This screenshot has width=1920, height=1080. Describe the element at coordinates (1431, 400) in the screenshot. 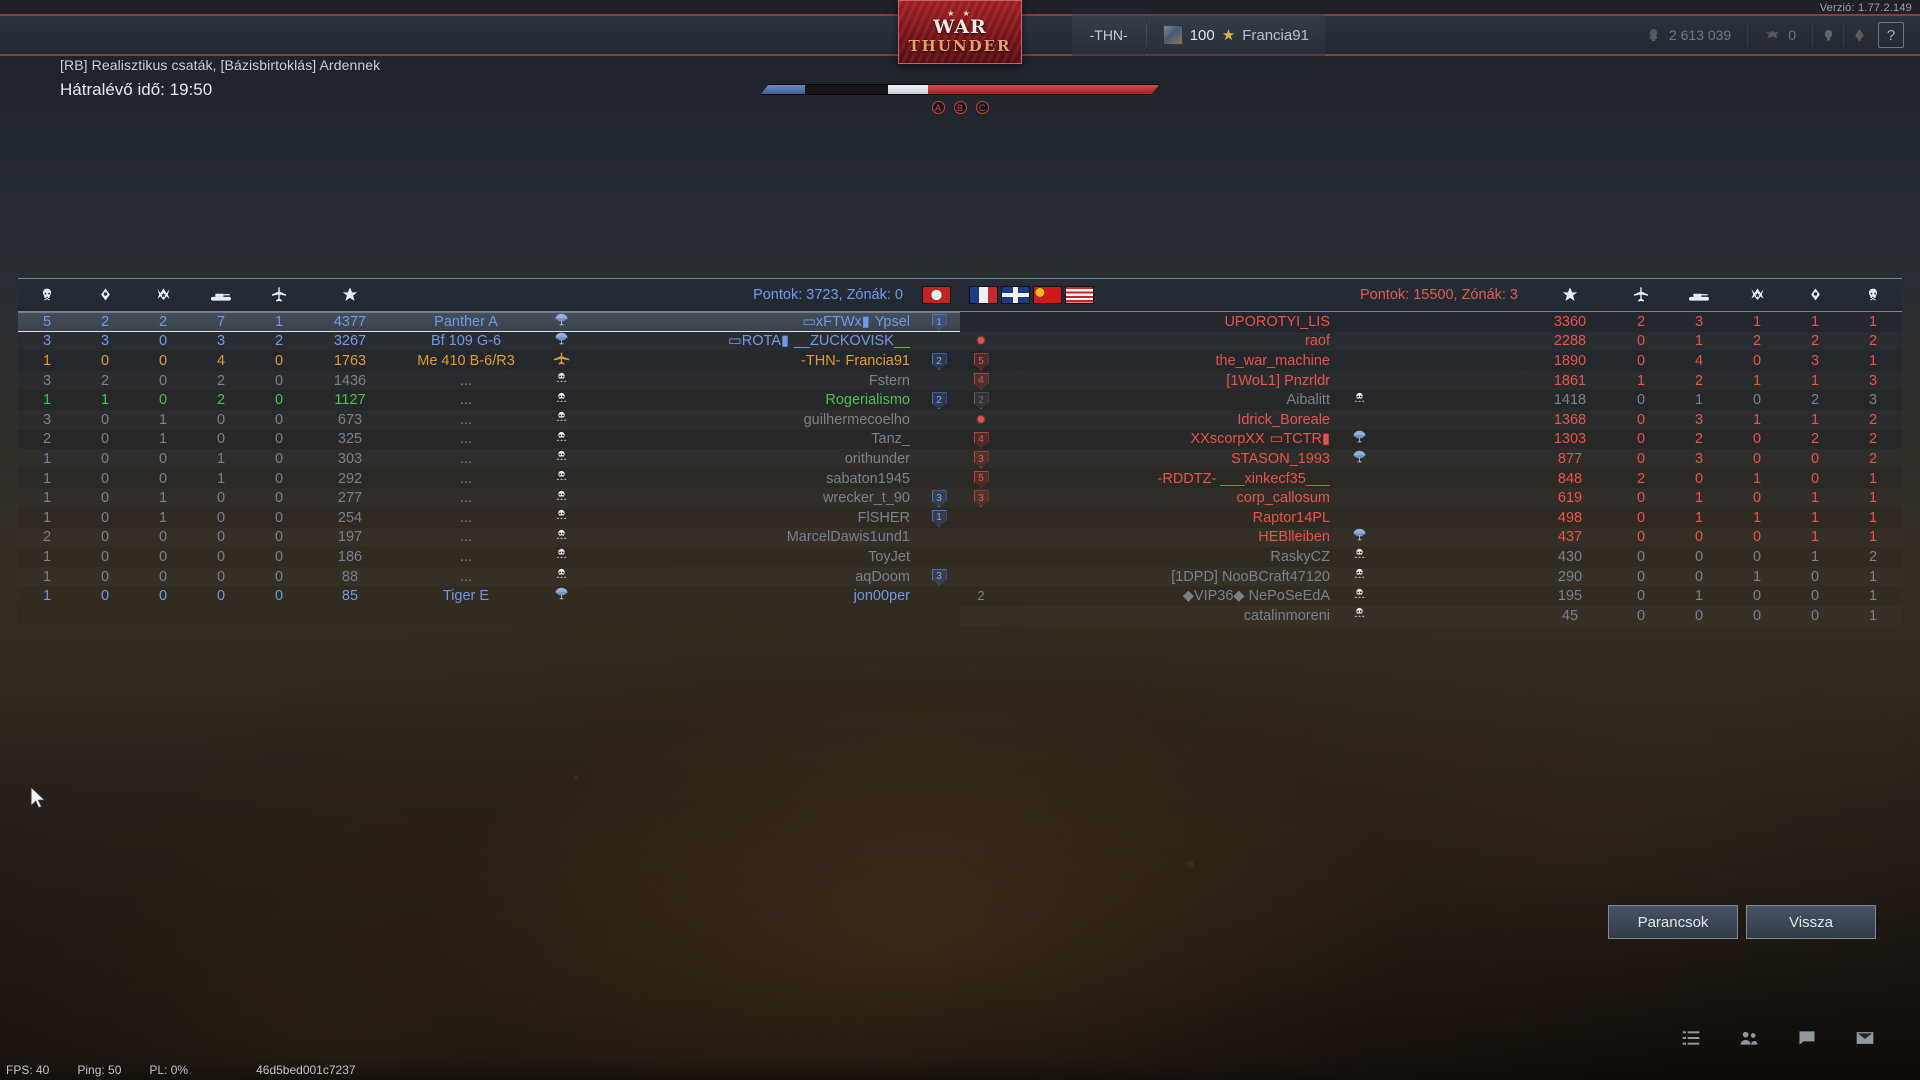

I see `table-row: 3 2 0 1 0 1418 Aibalitt 2` at that location.